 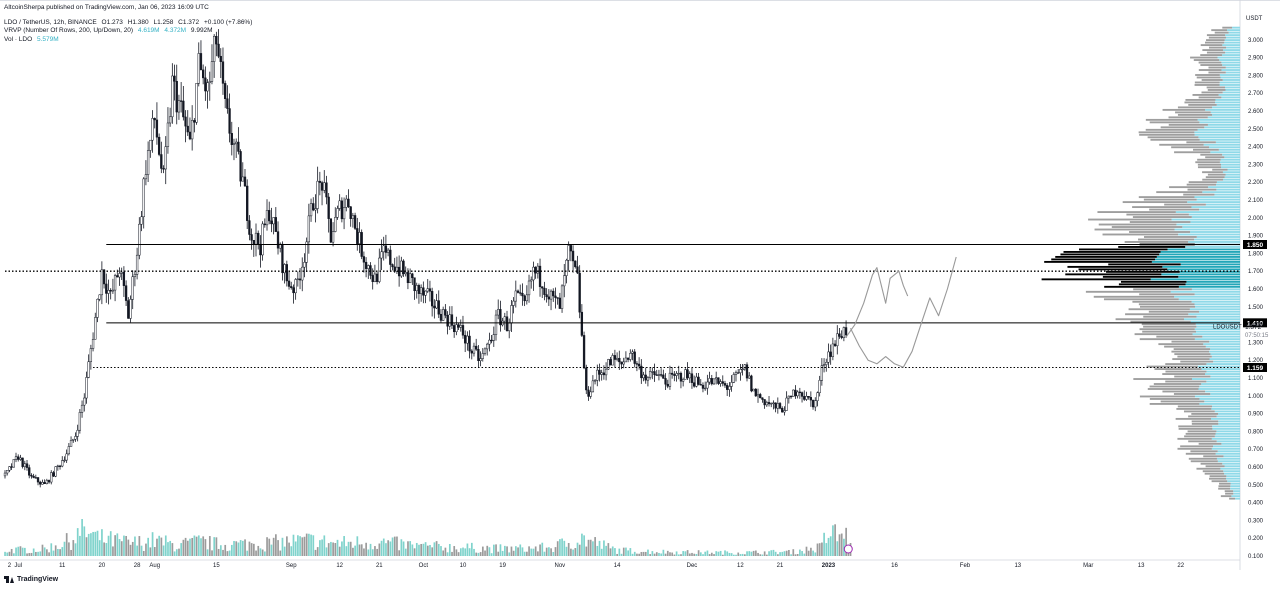 What do you see at coordinates (48, 39) in the screenshot?
I see `volume-value: 5.579M` at bounding box center [48, 39].